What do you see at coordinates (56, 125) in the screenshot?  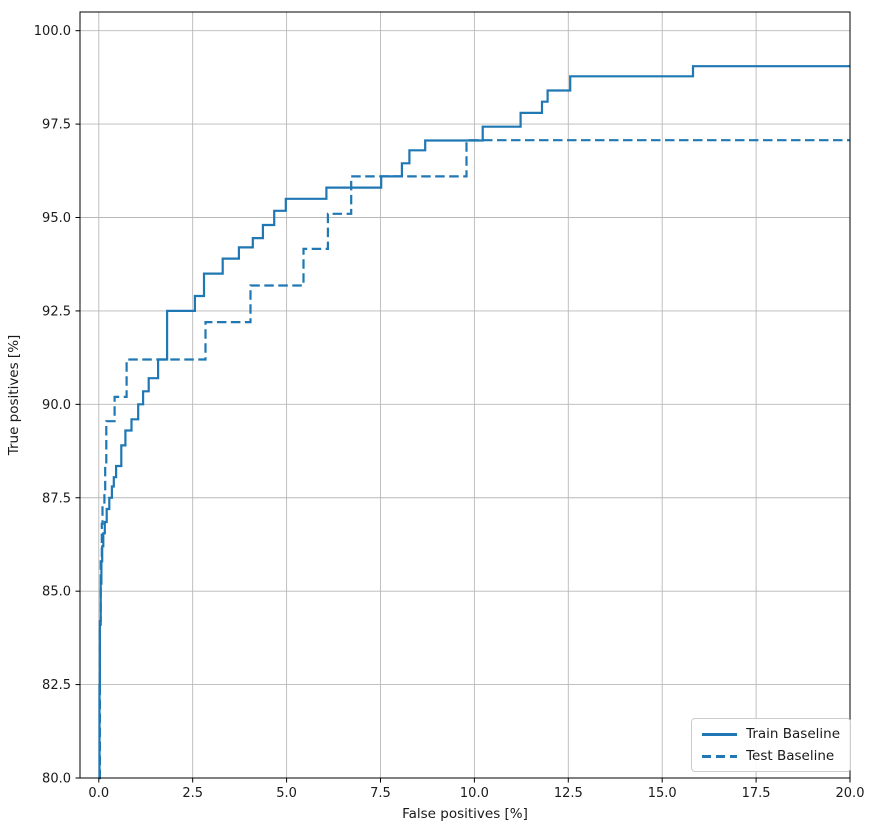 I see `y-tick-label: 97.5` at bounding box center [56, 125].